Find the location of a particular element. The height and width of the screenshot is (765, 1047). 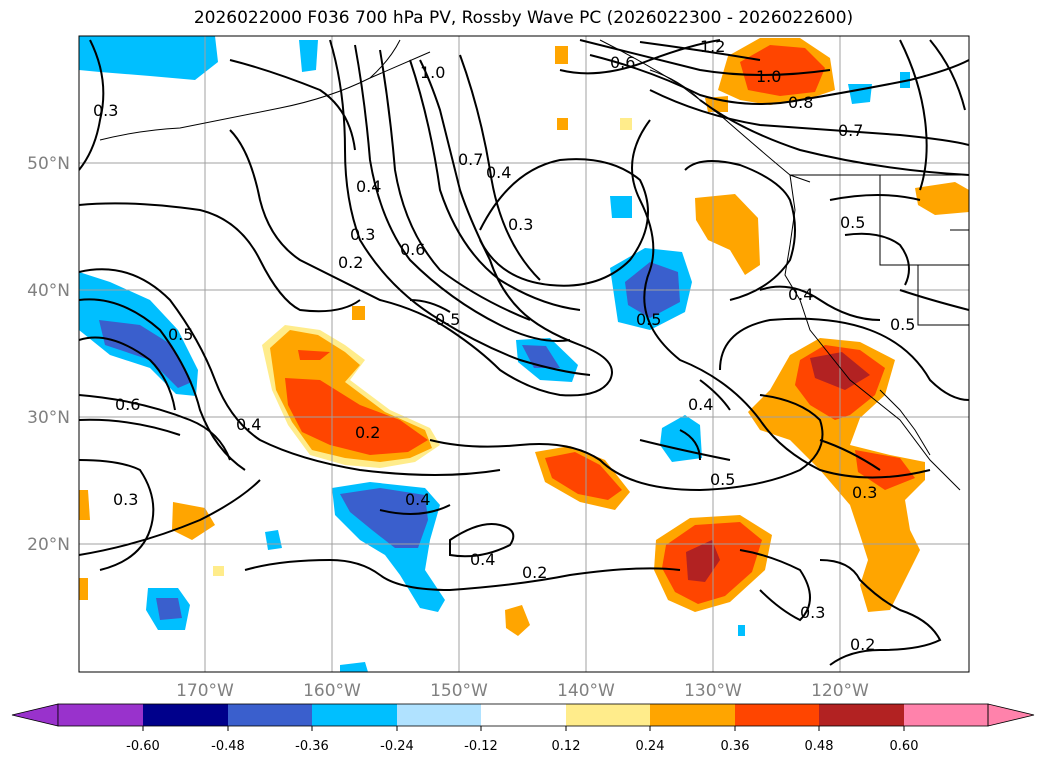

contour-label-0.4c: 0.4 is located at coordinates (700, 404).